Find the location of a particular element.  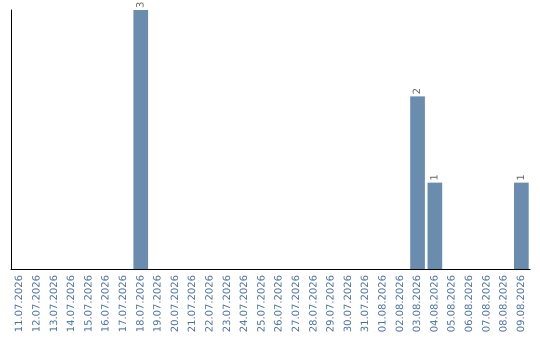

x-tick-label: 04.08.2026 is located at coordinates (434, 303).